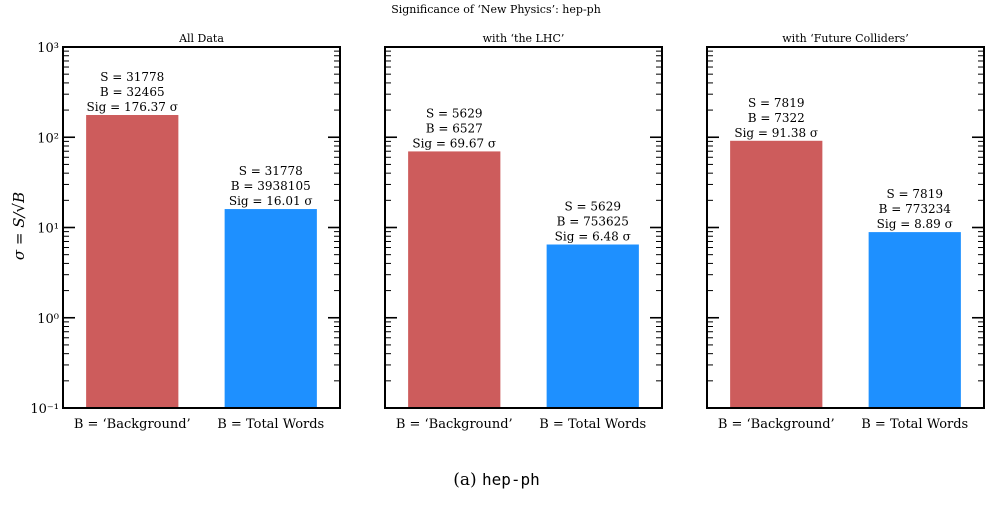  I want to click on y-tick-label: 10³, so click(48, 48).